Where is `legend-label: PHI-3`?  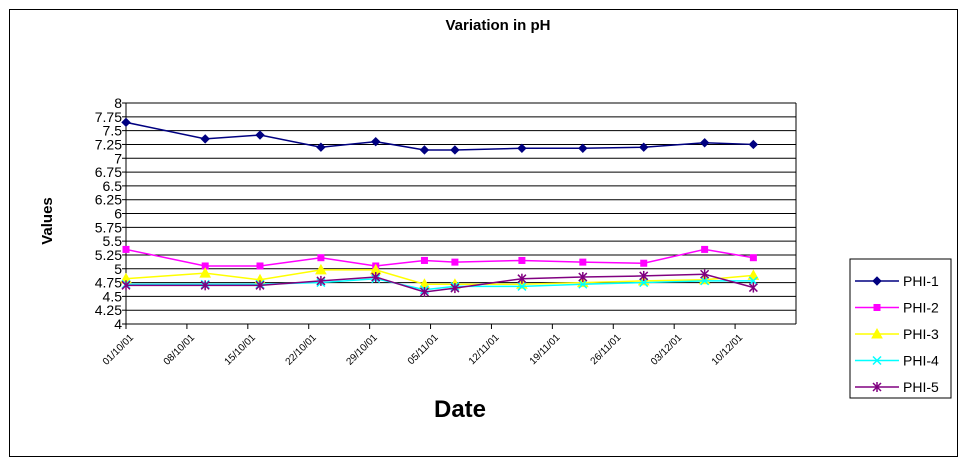
legend-label: PHI-3 is located at coordinates (921, 334).